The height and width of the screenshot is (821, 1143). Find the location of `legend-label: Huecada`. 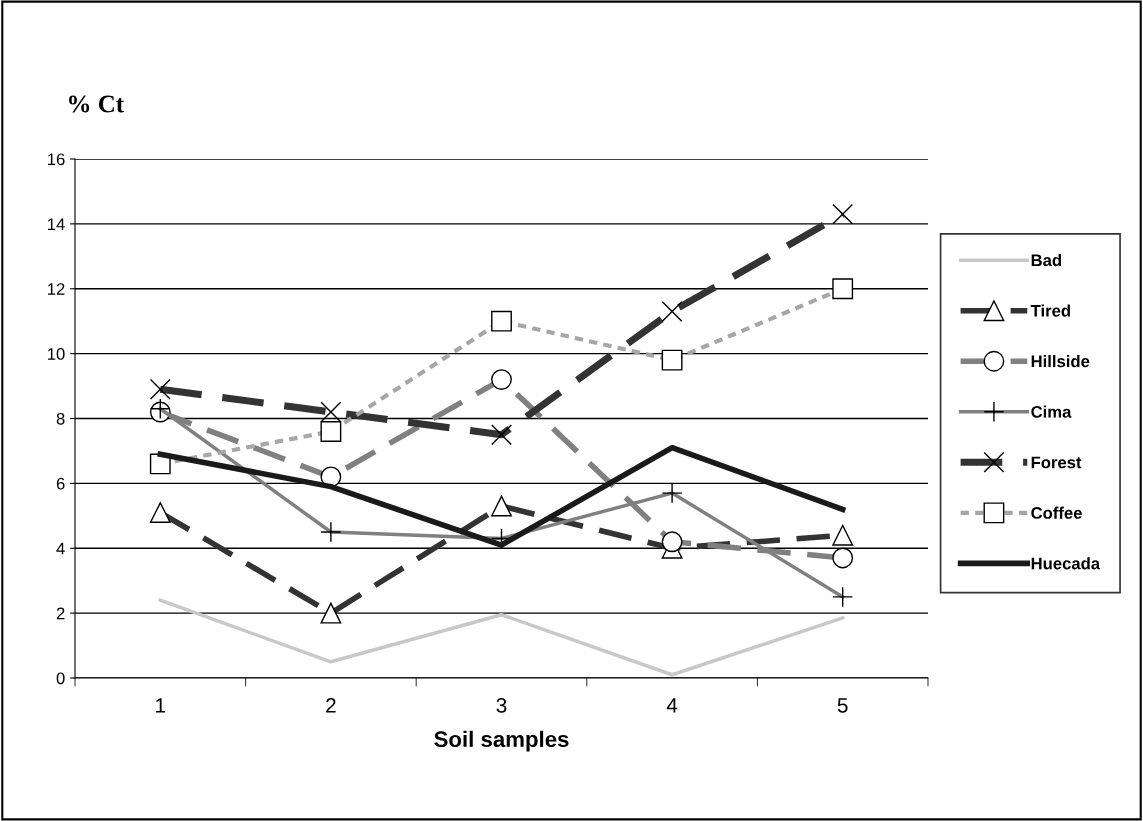

legend-label: Huecada is located at coordinates (1066, 563).